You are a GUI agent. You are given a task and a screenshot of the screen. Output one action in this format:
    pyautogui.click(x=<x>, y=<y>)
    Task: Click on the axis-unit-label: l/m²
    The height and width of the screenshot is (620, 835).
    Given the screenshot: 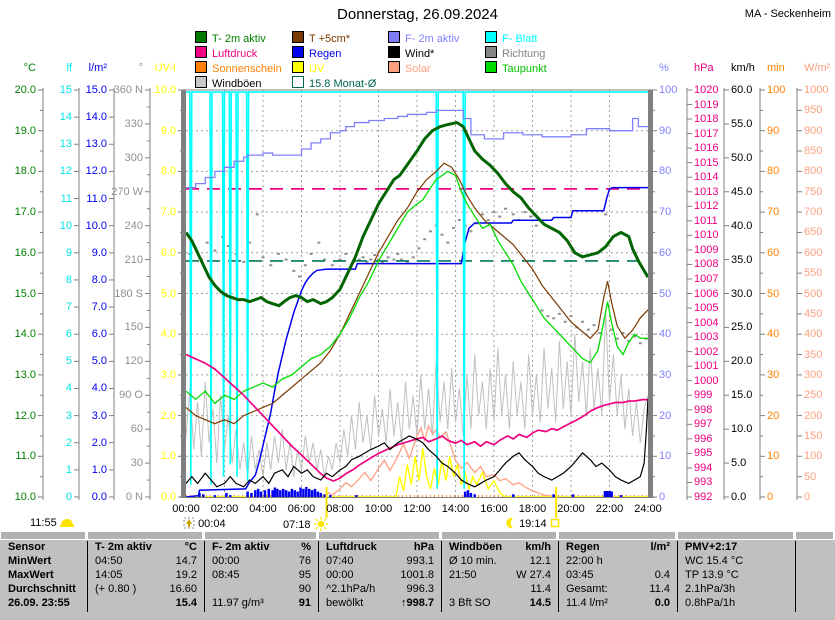 What is the action you would take?
    pyautogui.click(x=97, y=68)
    